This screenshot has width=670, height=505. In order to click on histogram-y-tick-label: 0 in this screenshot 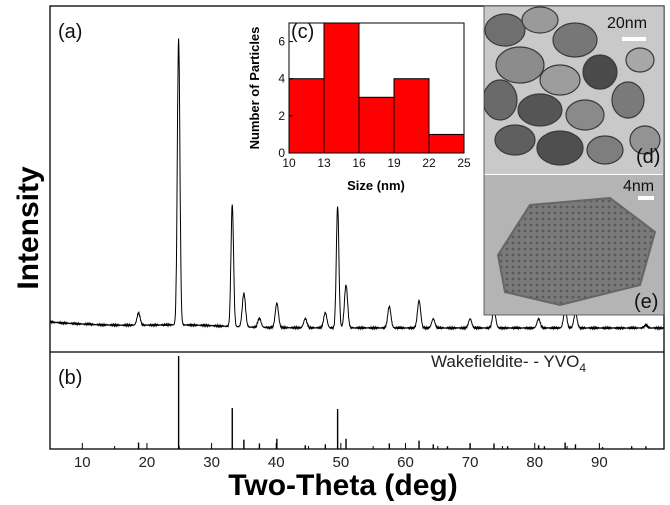, I will do `click(281, 153)`.